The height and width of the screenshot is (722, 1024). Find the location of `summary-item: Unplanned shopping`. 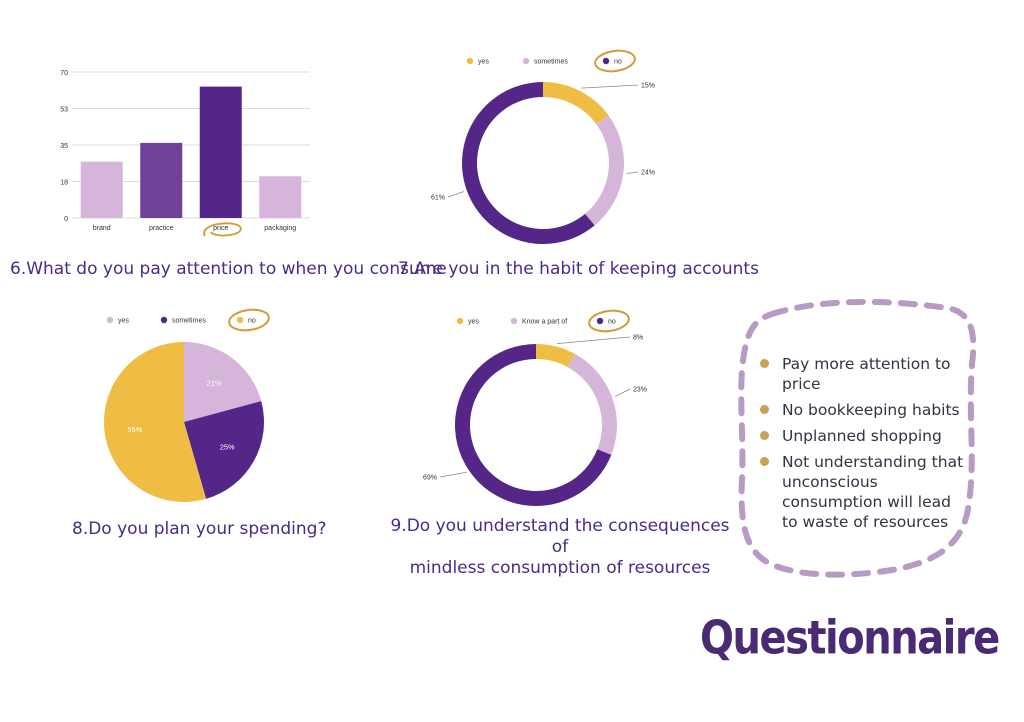

summary-item: Unplanned shopping is located at coordinates (865, 436).